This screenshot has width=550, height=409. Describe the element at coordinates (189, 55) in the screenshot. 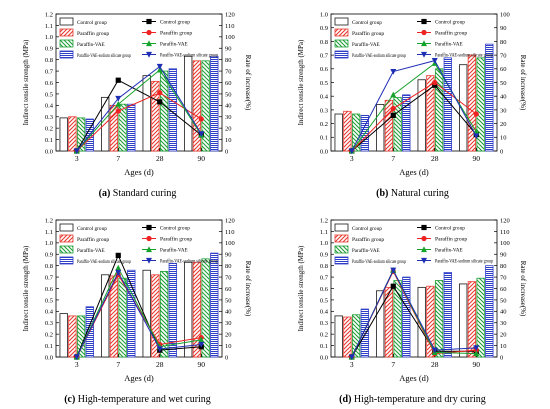

I see `legend-line-label-4: Paraffin-VAE-sodium silicate group` at that location.